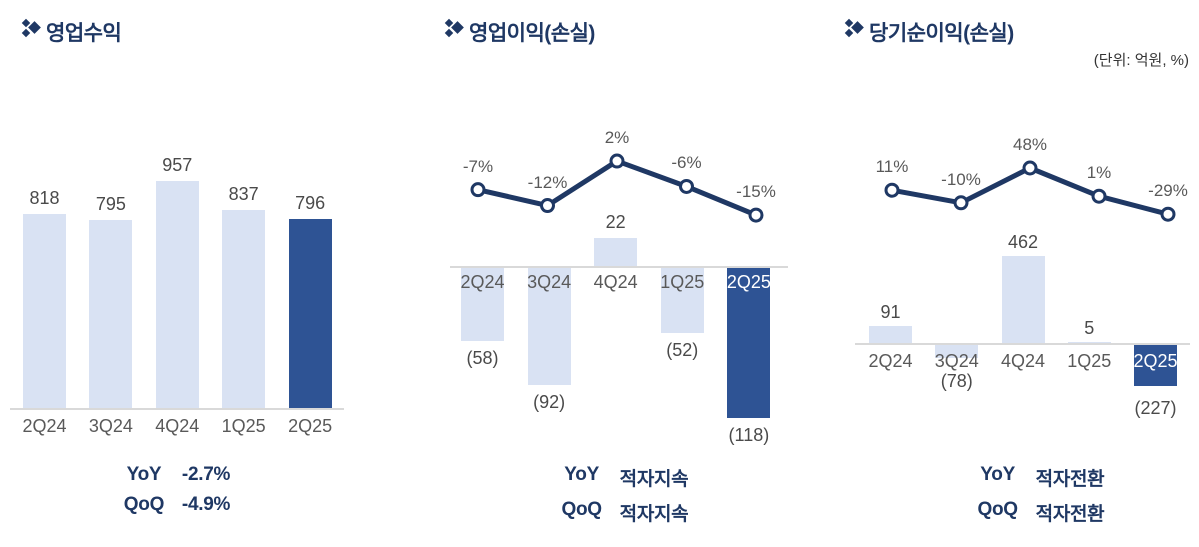 This screenshot has width=1199, height=547. What do you see at coordinates (1070, 514) in the screenshot?
I see `qoq-value: 적자전환` at bounding box center [1070, 514].